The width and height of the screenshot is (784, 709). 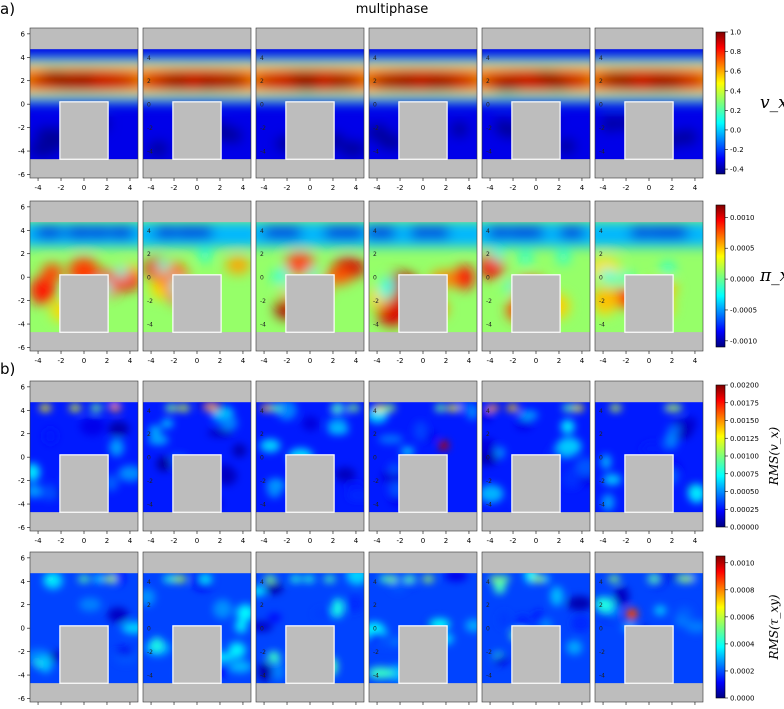 I want to click on colorbar-tick-label: 0.00100, so click(x=744, y=457).